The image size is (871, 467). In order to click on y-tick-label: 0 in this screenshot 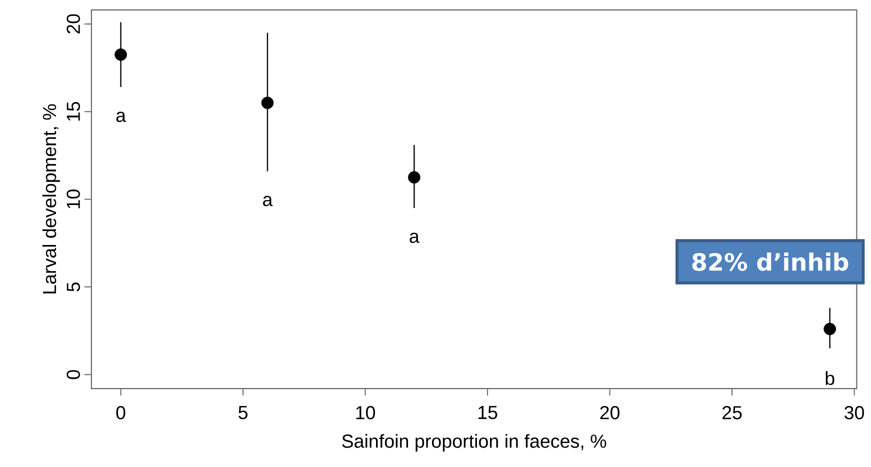, I will do `click(73, 375)`.